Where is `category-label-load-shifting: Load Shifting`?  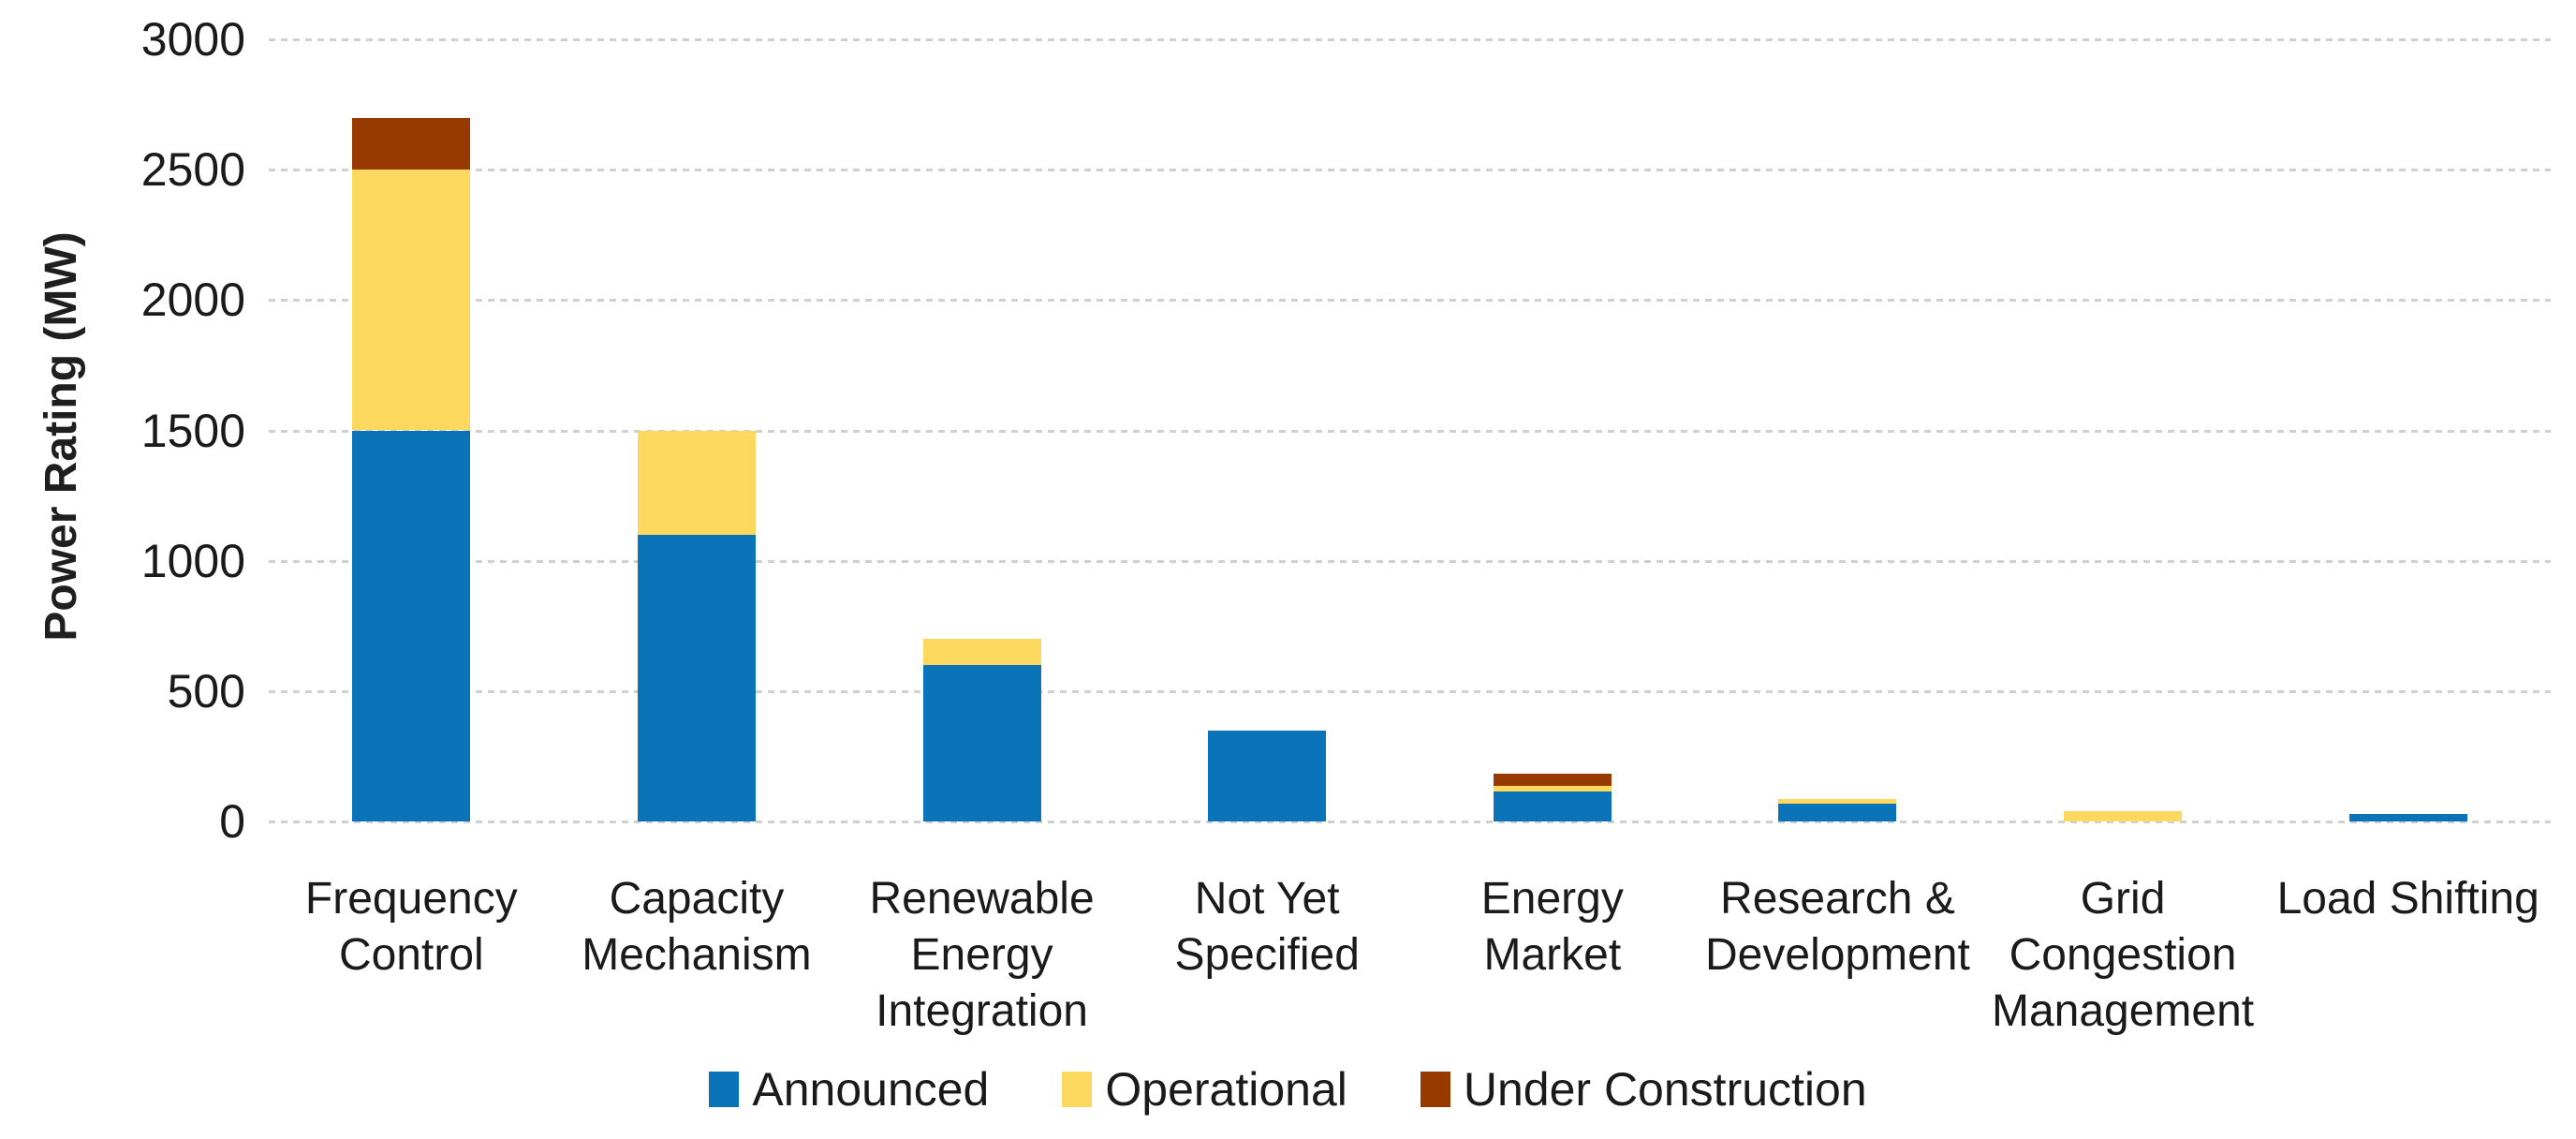 category-label-load-shifting: Load Shifting is located at coordinates (2407, 899).